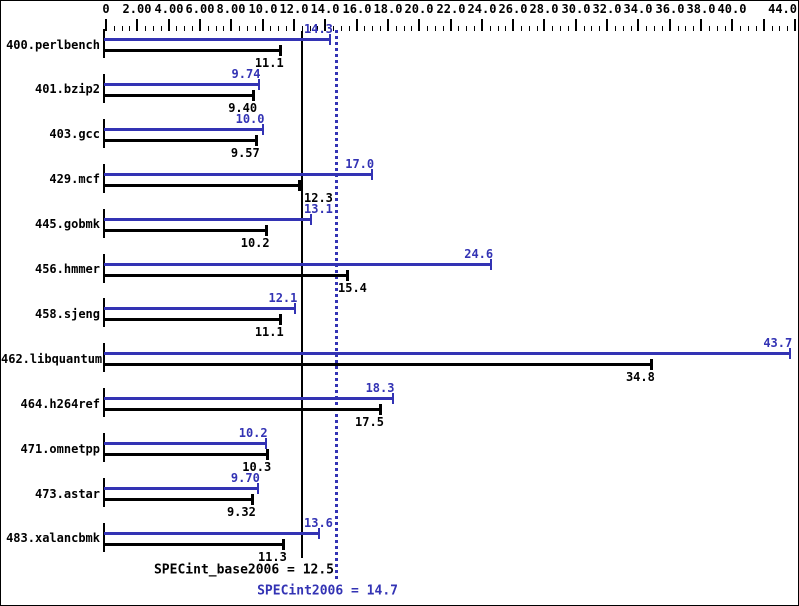 The image size is (799, 606). Describe the element at coordinates (253, 433) in the screenshot. I see `peak-value-label: 10.2` at that location.